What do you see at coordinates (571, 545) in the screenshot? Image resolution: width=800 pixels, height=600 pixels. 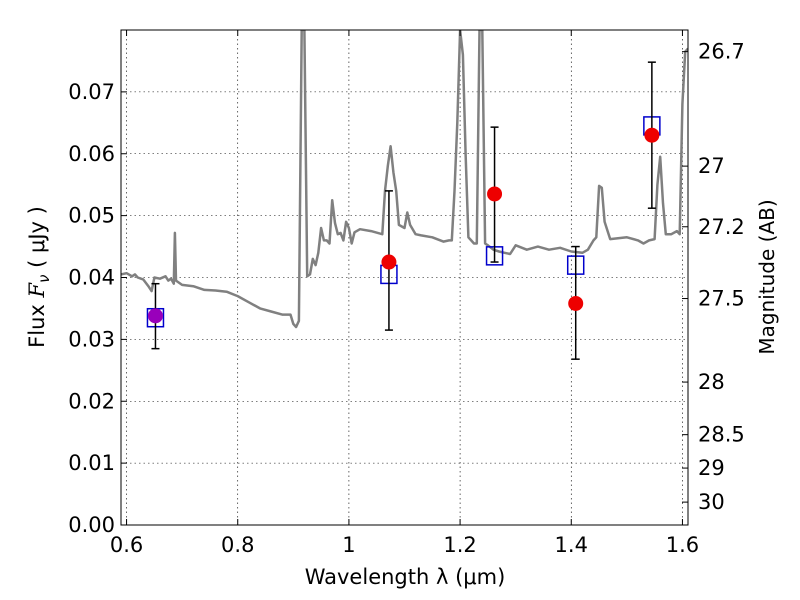 I see `x-tick-label: 1.4` at bounding box center [571, 545].